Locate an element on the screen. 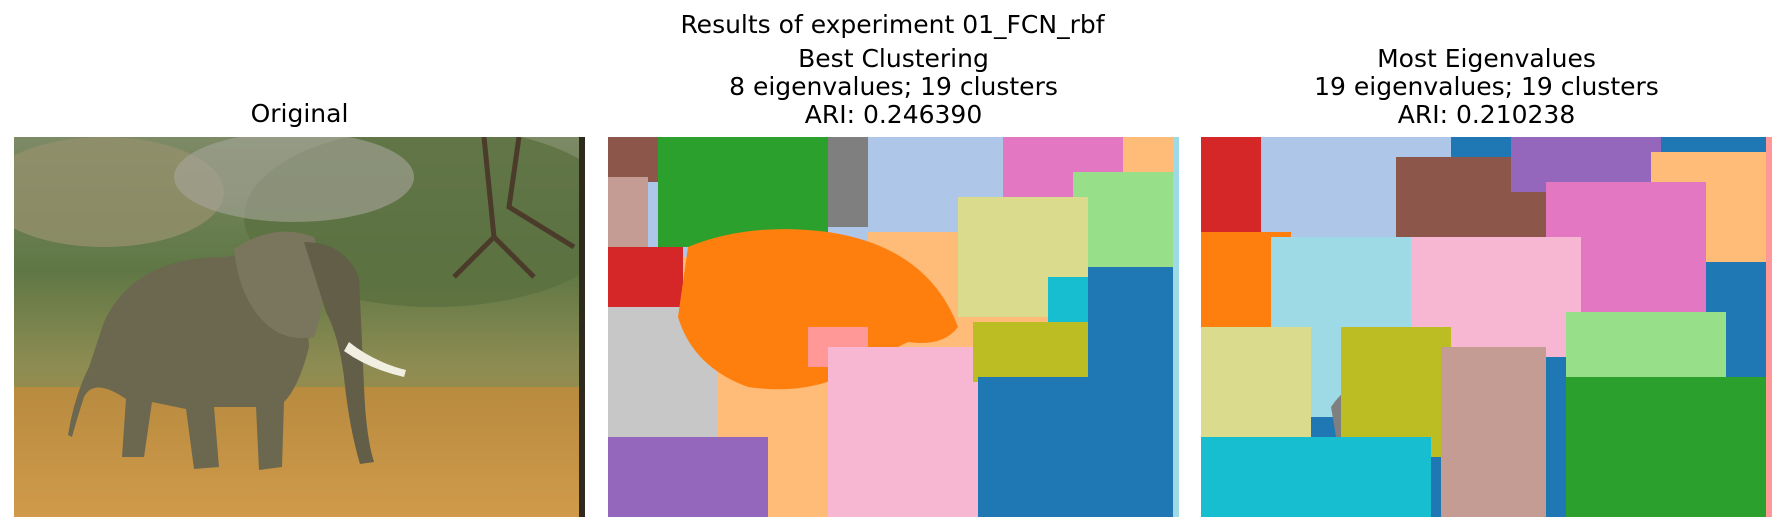  panel-title-line: 8 eigenvalues; 19 clusters is located at coordinates (893, 86).